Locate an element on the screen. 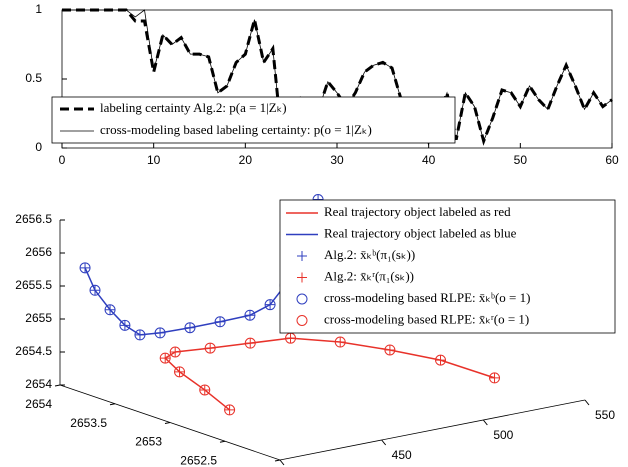  y-tick-label: 0.5 is located at coordinates (33, 78).